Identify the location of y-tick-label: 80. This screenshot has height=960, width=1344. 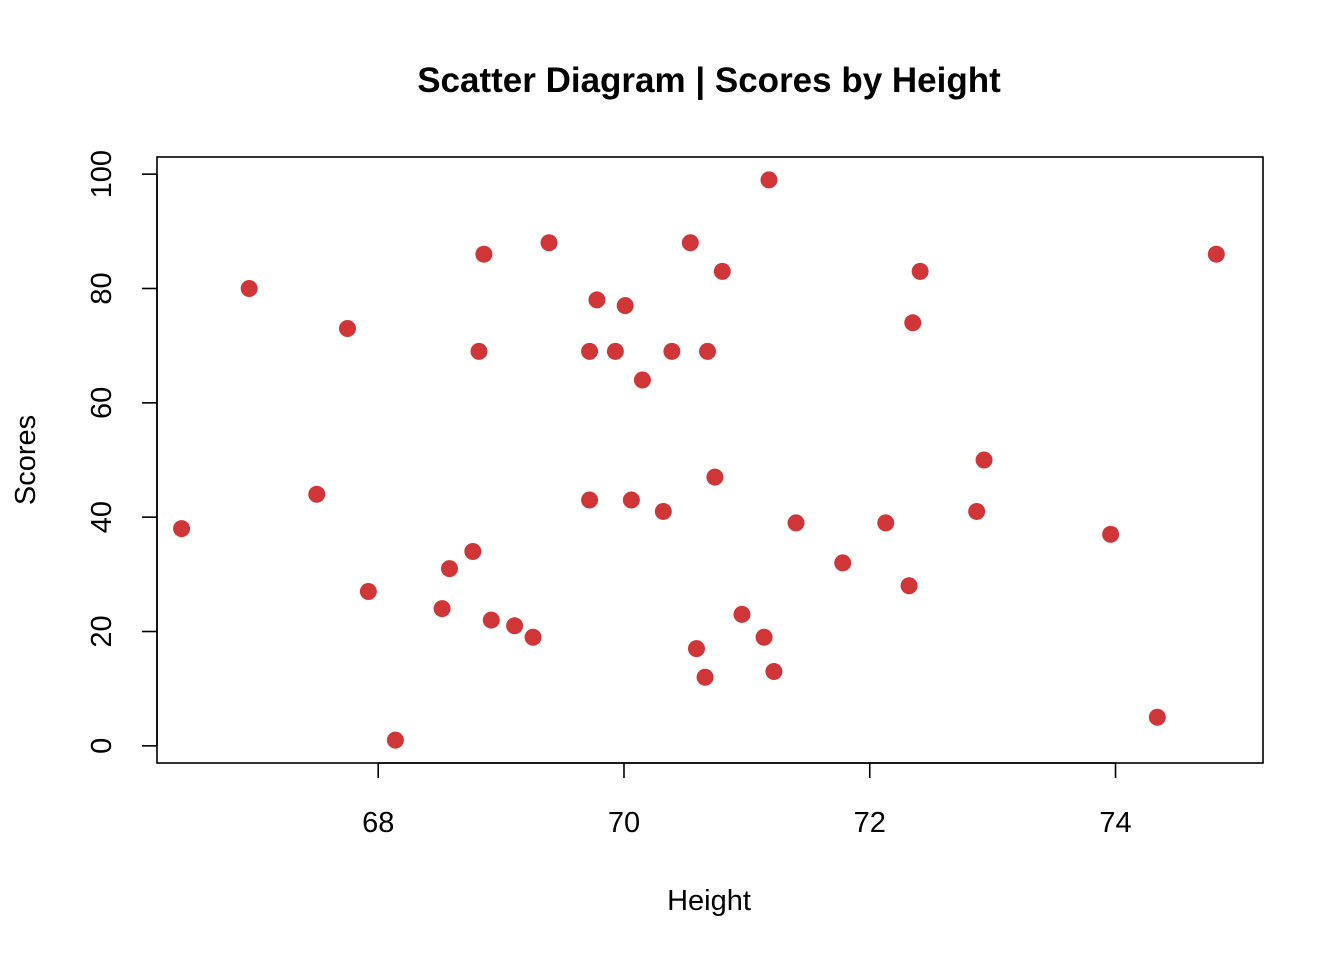
(102, 288).